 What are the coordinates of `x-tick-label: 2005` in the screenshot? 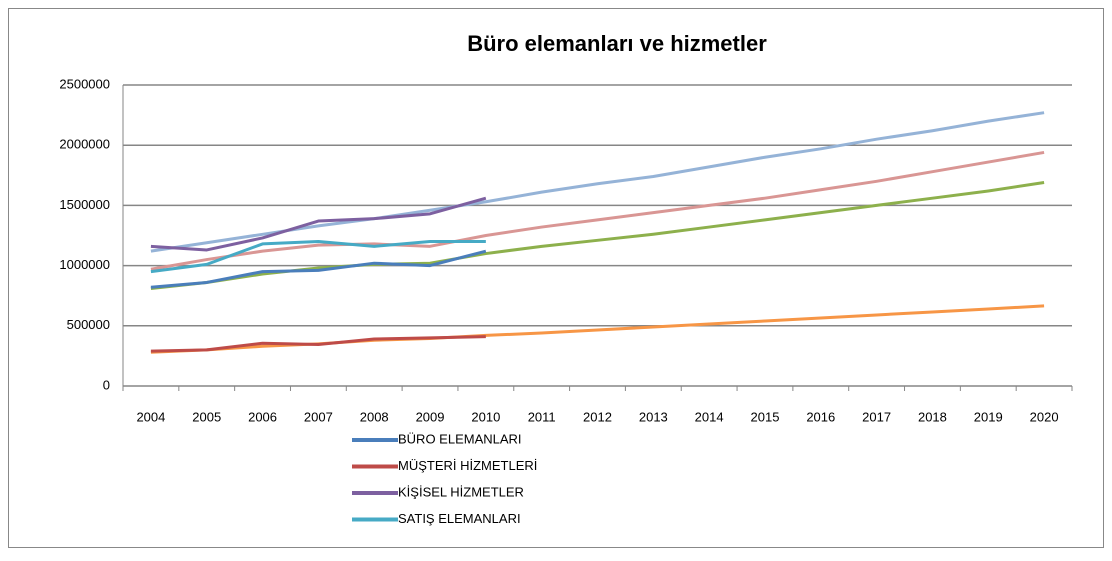 It's located at (206, 416).